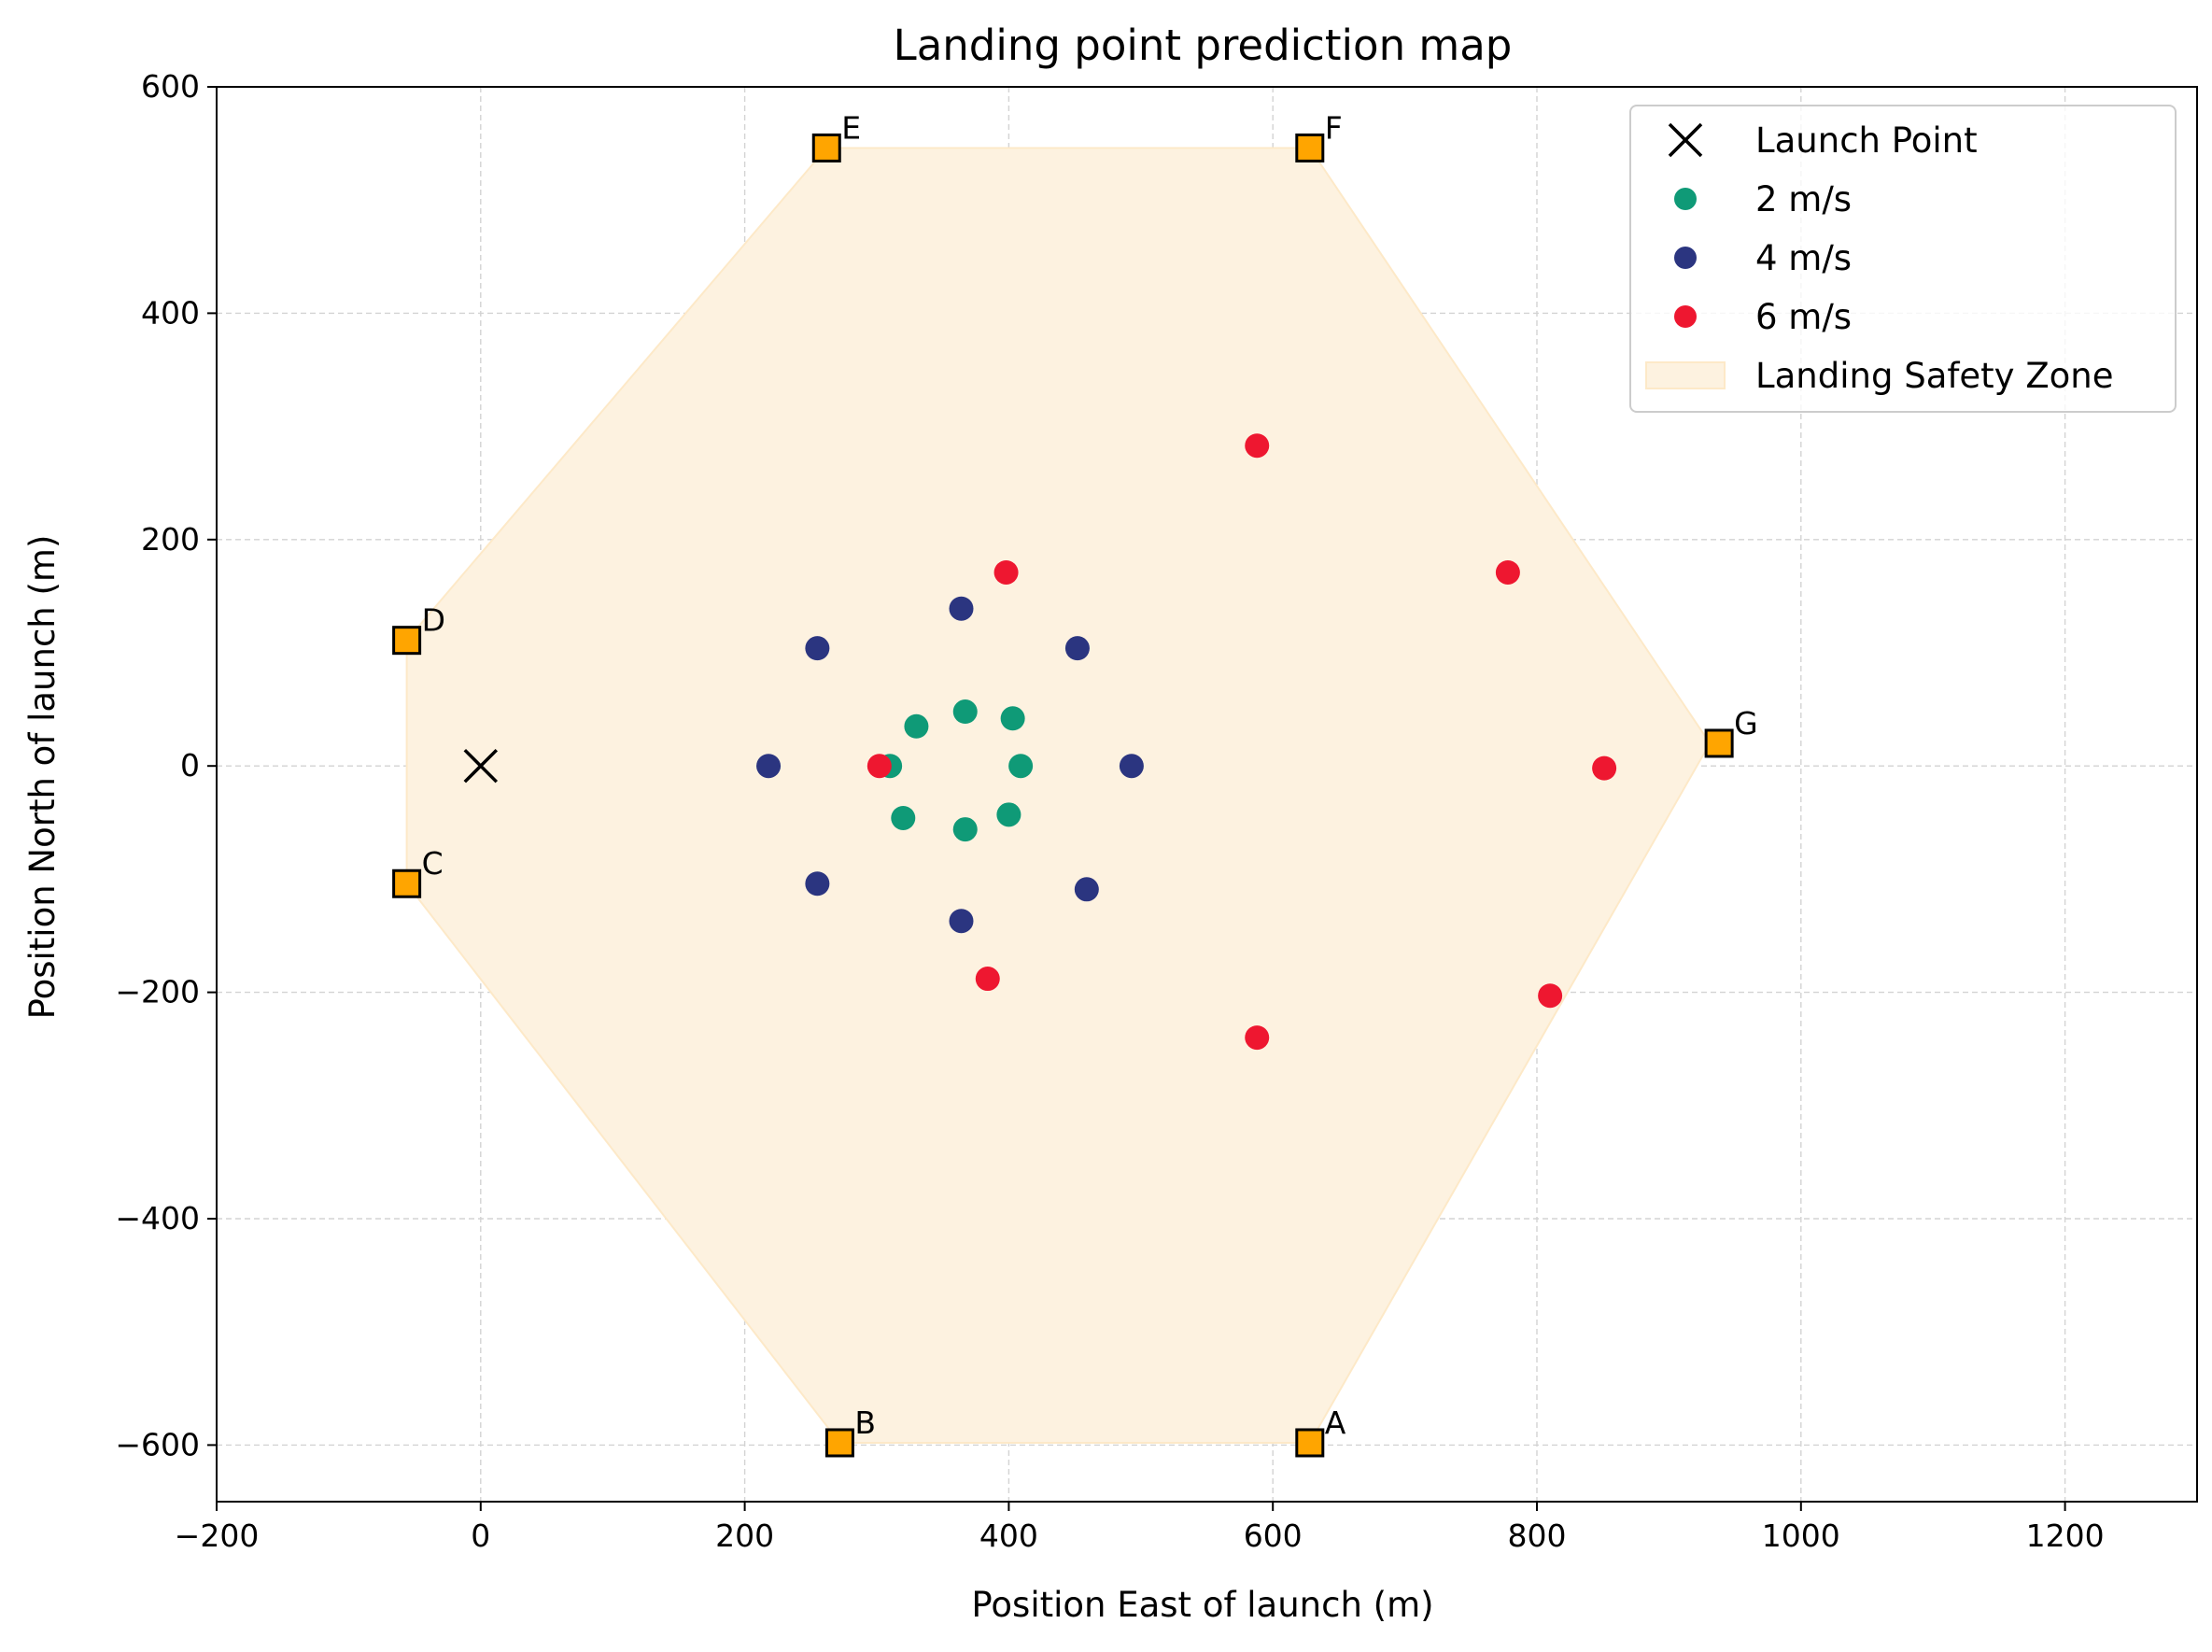 This screenshot has height=1652, width=2212. I want to click on x-tick-label: 400, so click(1008, 1536).